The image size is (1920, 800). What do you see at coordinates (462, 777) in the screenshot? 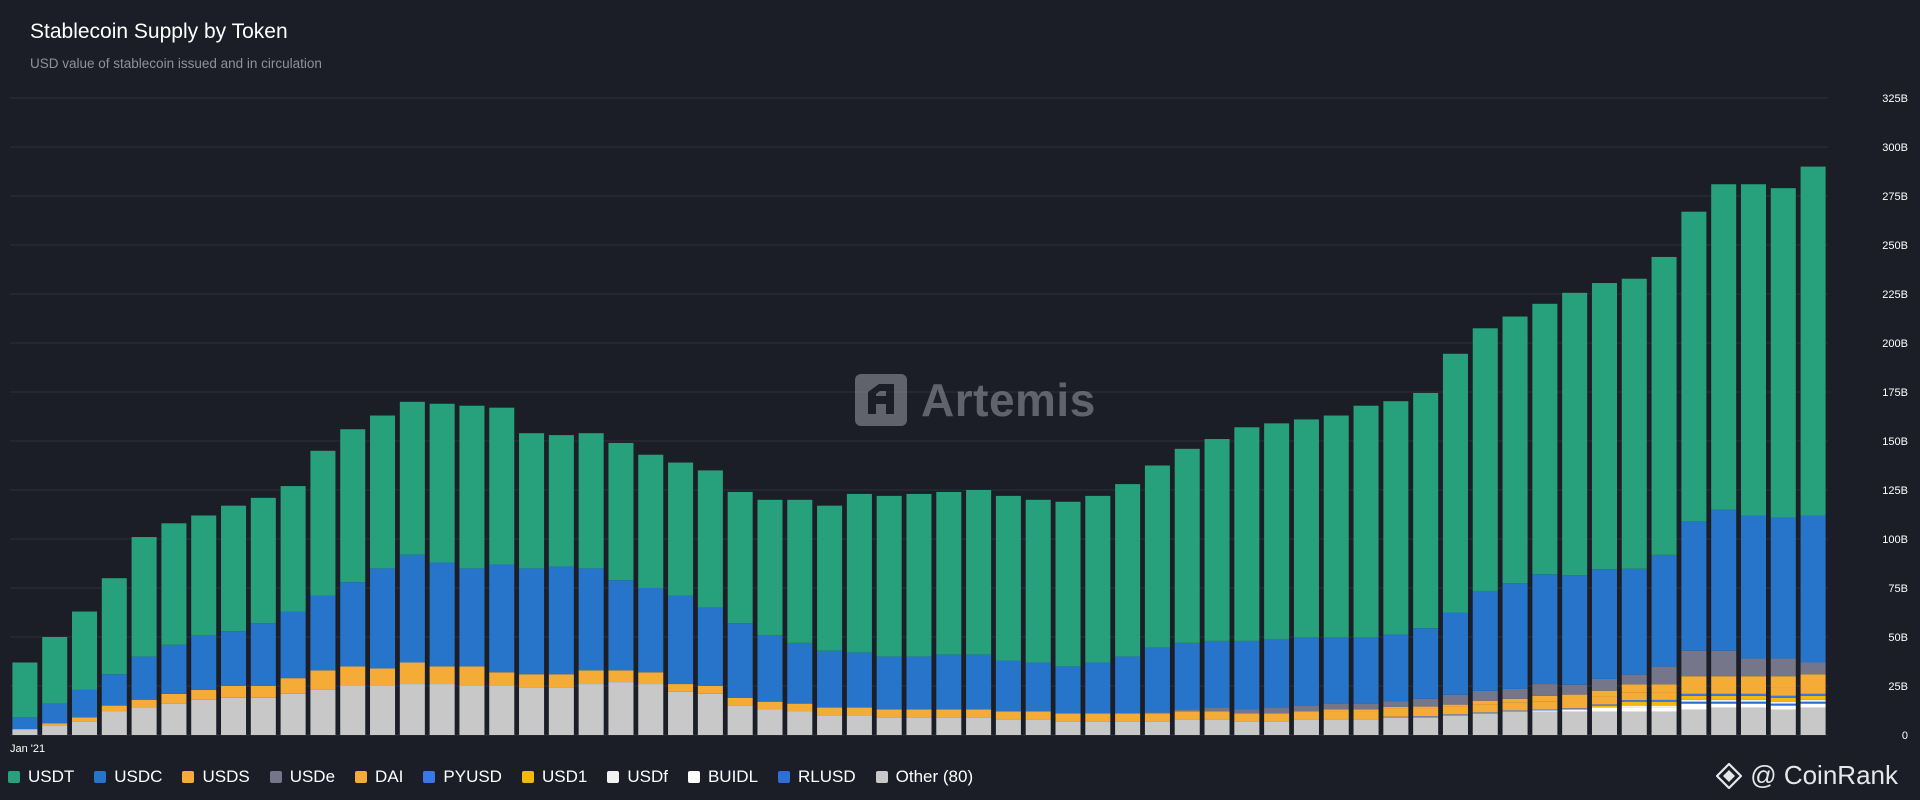
I see `legend-item-pyusd: PYUSD` at bounding box center [462, 777].